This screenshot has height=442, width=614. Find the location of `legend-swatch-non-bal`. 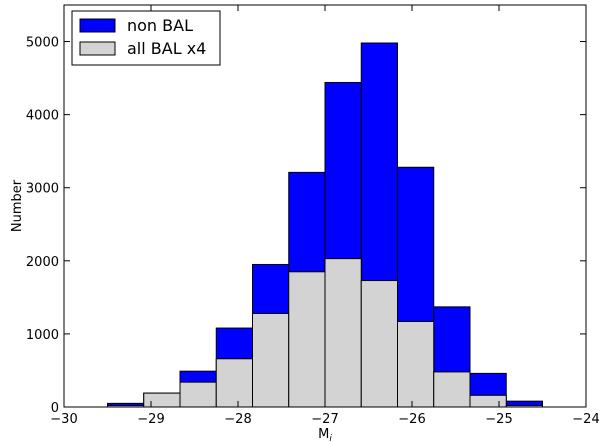

legend-swatch-non-bal is located at coordinates (97, 25).